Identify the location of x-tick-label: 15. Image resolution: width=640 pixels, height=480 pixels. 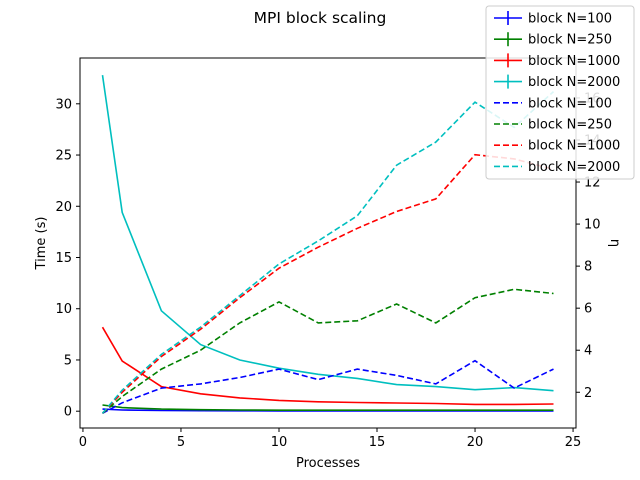
(377, 442).